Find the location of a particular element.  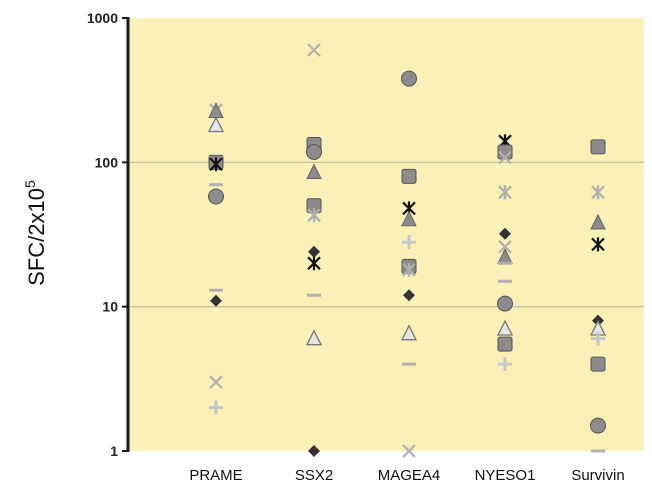

category-label: NYESO1 is located at coordinates (505, 475).